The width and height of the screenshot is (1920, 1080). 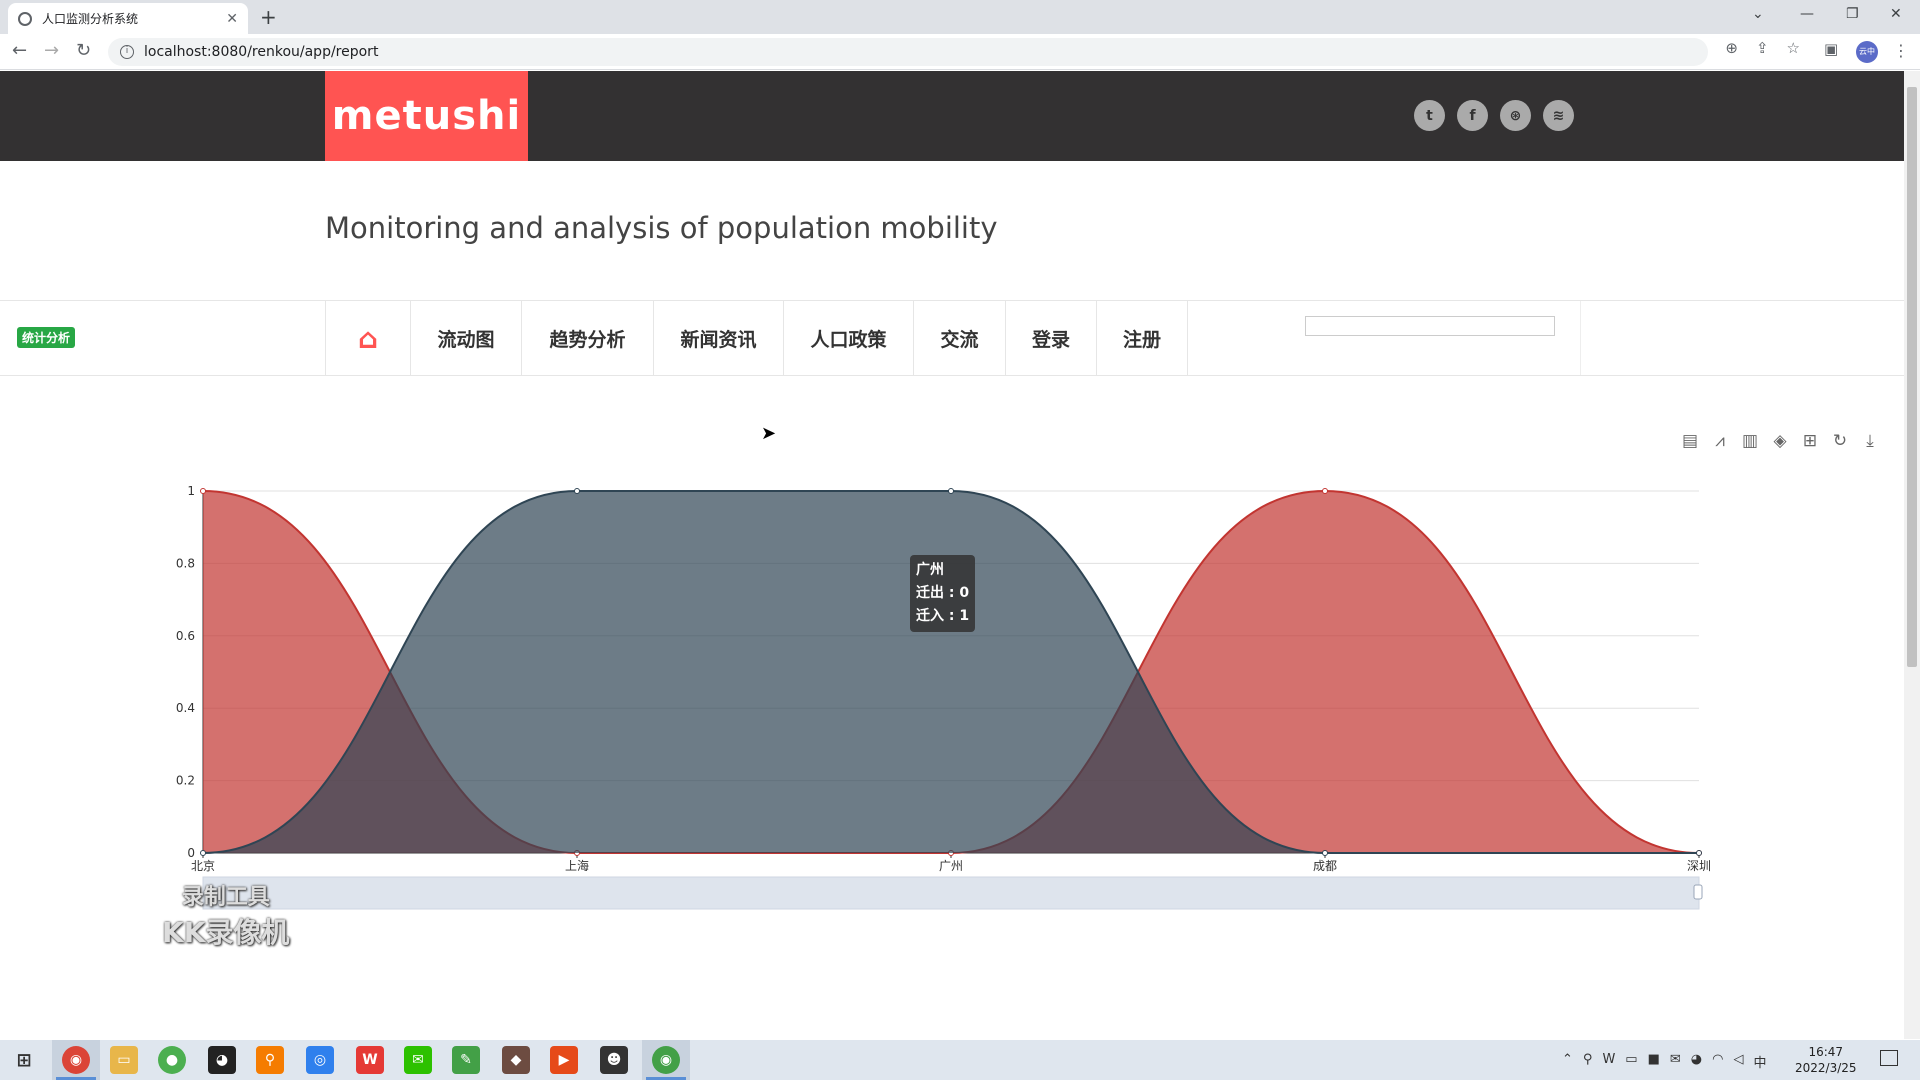 What do you see at coordinates (191, 491) in the screenshot?
I see `y-tick-label: 1` at bounding box center [191, 491].